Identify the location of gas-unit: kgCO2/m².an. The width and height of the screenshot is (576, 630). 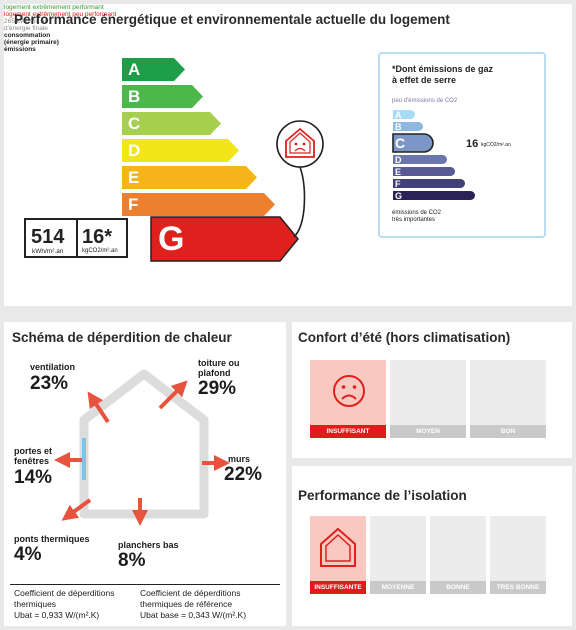
(496, 145).